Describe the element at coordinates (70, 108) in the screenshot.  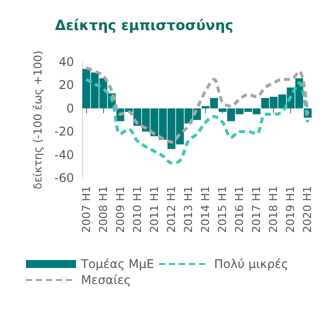
I see `y-tick-label: 0` at that location.